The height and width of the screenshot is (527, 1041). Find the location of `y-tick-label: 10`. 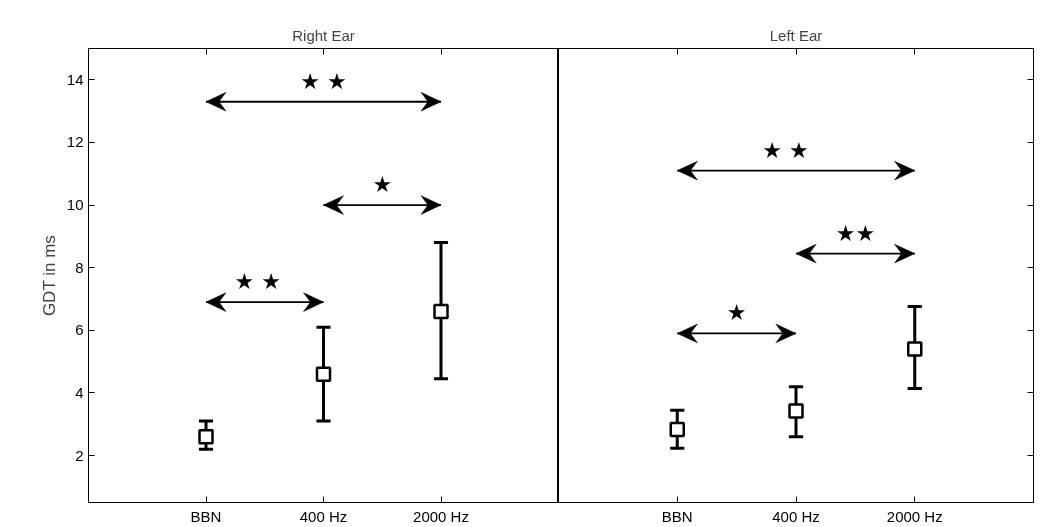

y-tick-label: 10 is located at coordinates (75, 205).